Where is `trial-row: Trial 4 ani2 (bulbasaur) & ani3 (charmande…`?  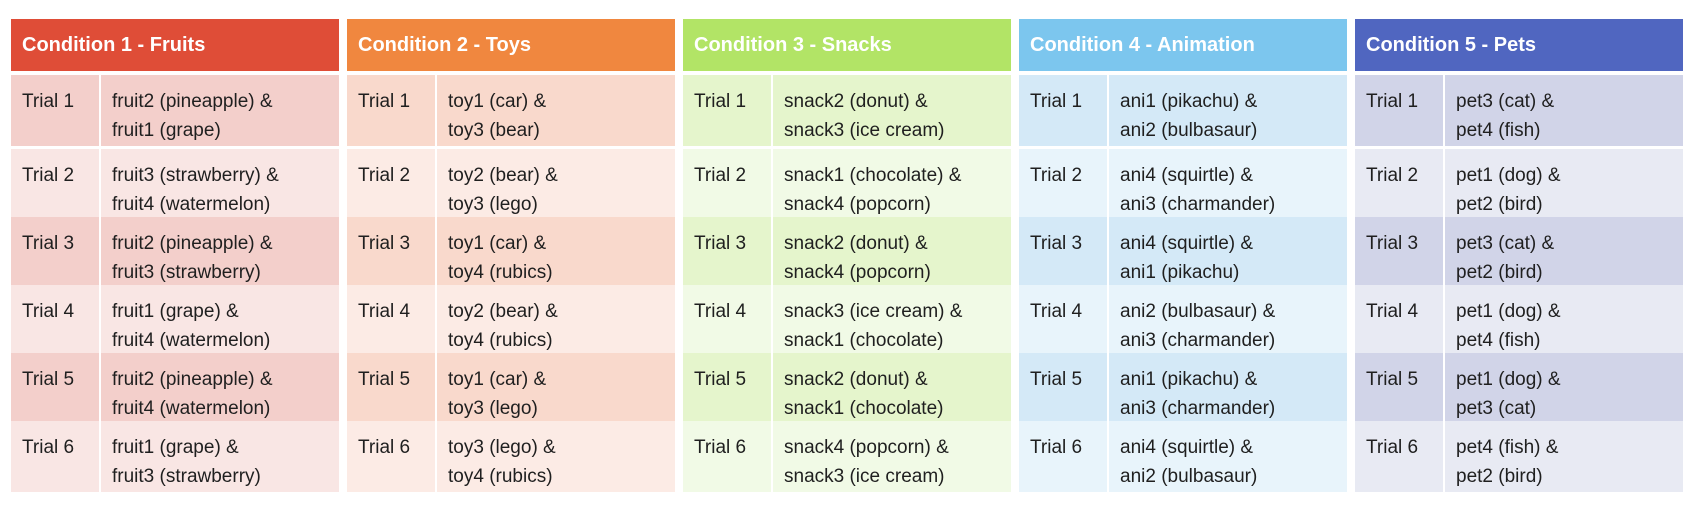
trial-row: Trial 4 ani2 (bulbasaur) & ani3 (charmande… is located at coordinates (1183, 320).